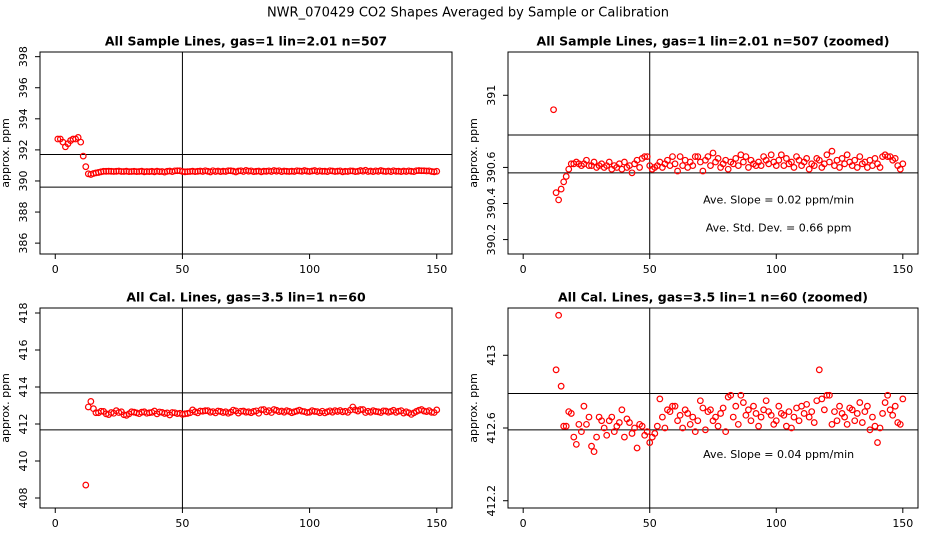 This screenshot has height=540, width=936. Describe the element at coordinates (436, 269) in the screenshot. I see `x-tick-label: 150` at that location.